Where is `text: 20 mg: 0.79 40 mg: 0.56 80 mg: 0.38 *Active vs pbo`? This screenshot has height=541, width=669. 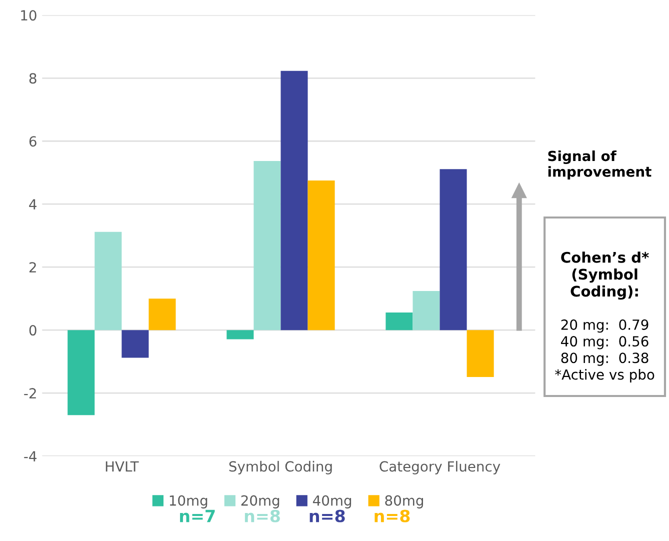 text: 20 mg: 0.79 40 mg: 0.56 80 mg: 0.38 *Active vs pbo is located at coordinates (604, 350).